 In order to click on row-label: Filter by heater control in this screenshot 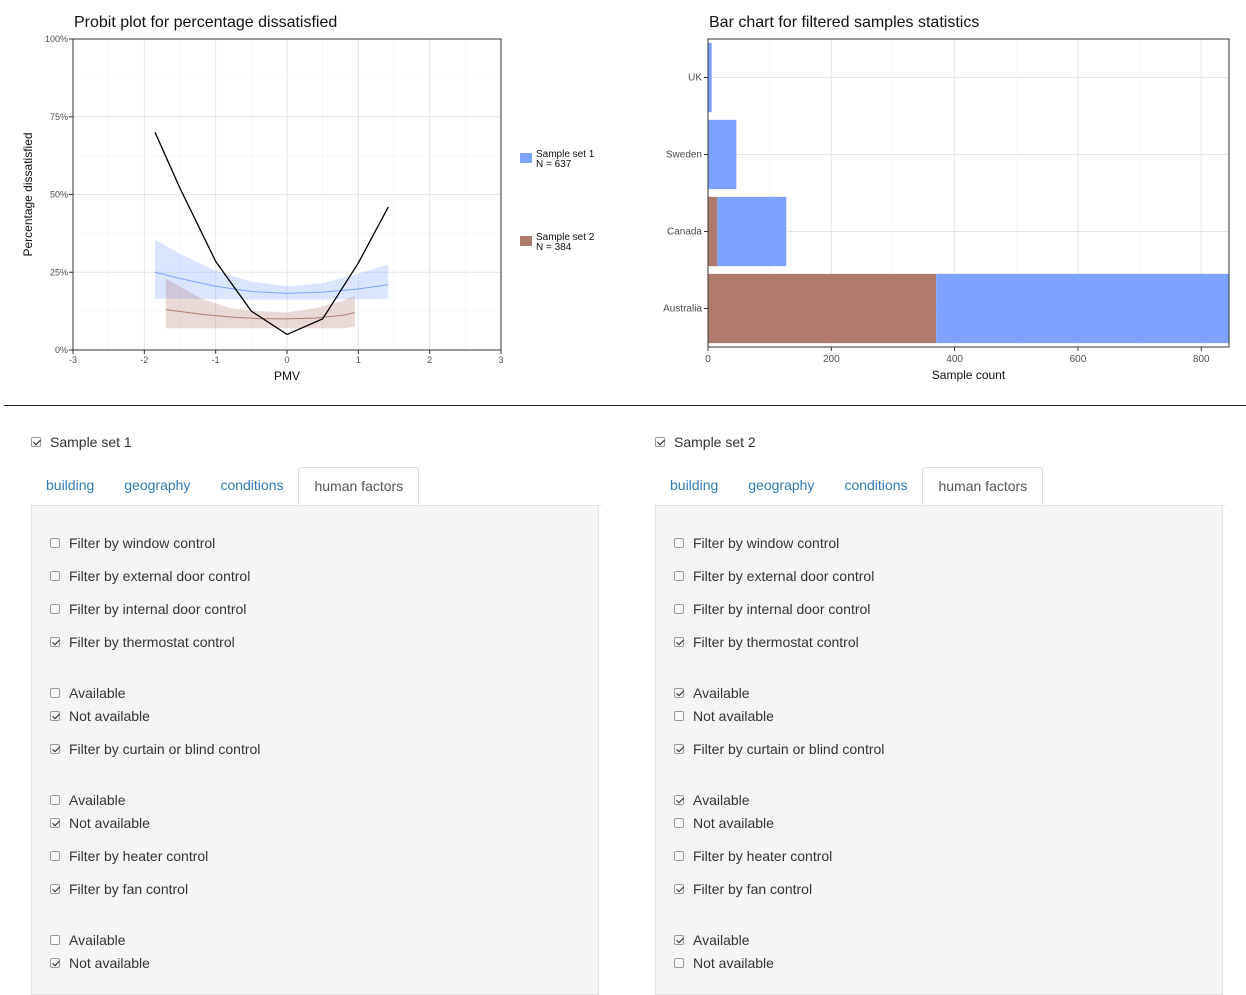, I will do `click(763, 856)`.